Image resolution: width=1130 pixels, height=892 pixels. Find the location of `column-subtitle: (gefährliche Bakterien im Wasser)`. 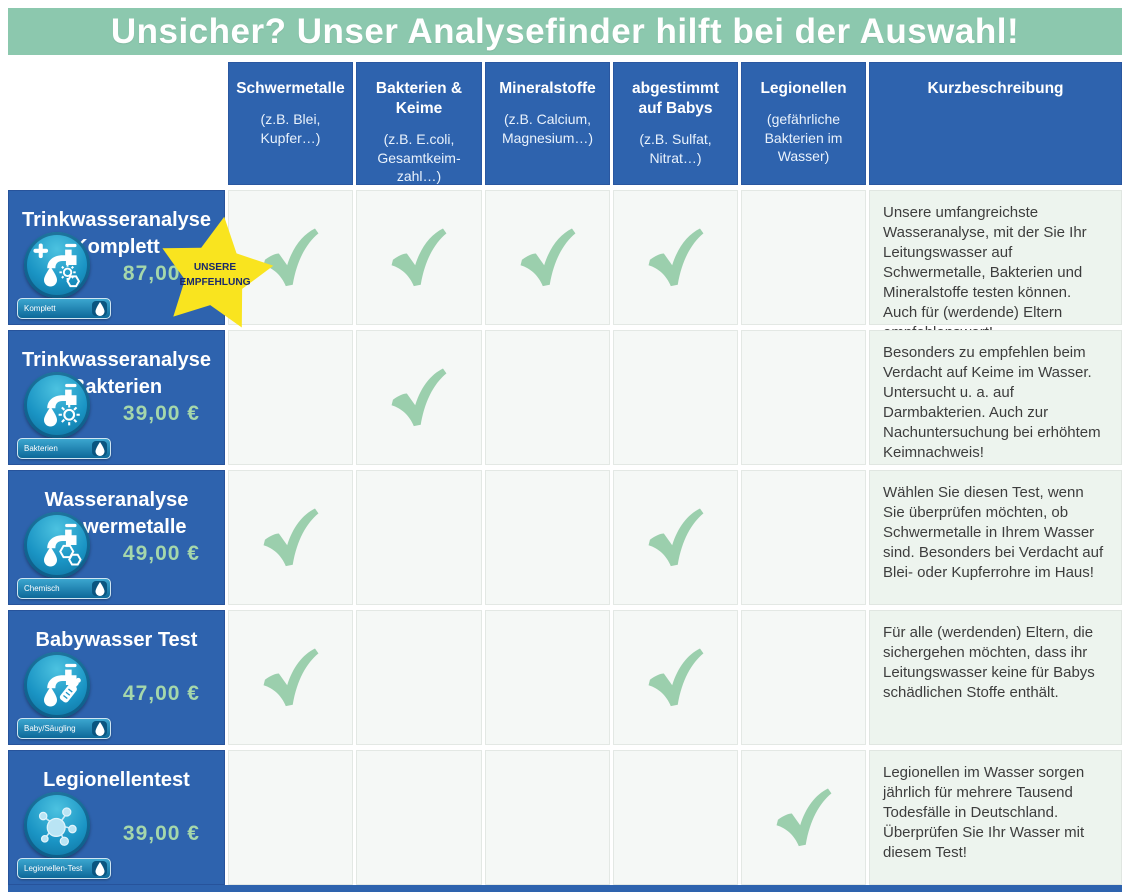

column-subtitle: (gefährliche Bakterien im Wasser) is located at coordinates (803, 138).